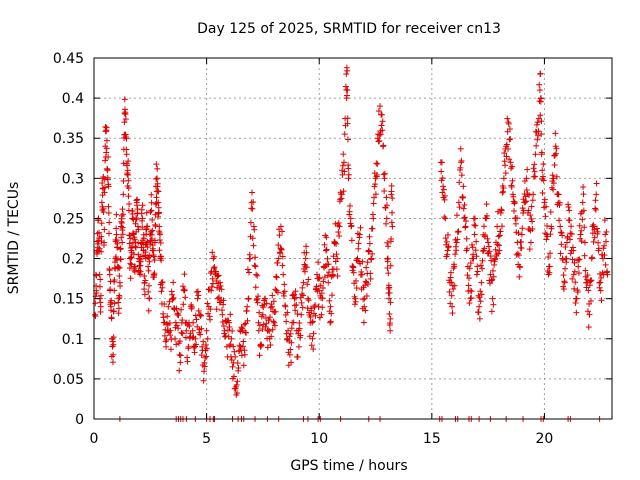 This screenshot has height=480, width=640. What do you see at coordinates (68, 139) in the screenshot?
I see `y-tick-label: 0.35` at bounding box center [68, 139].